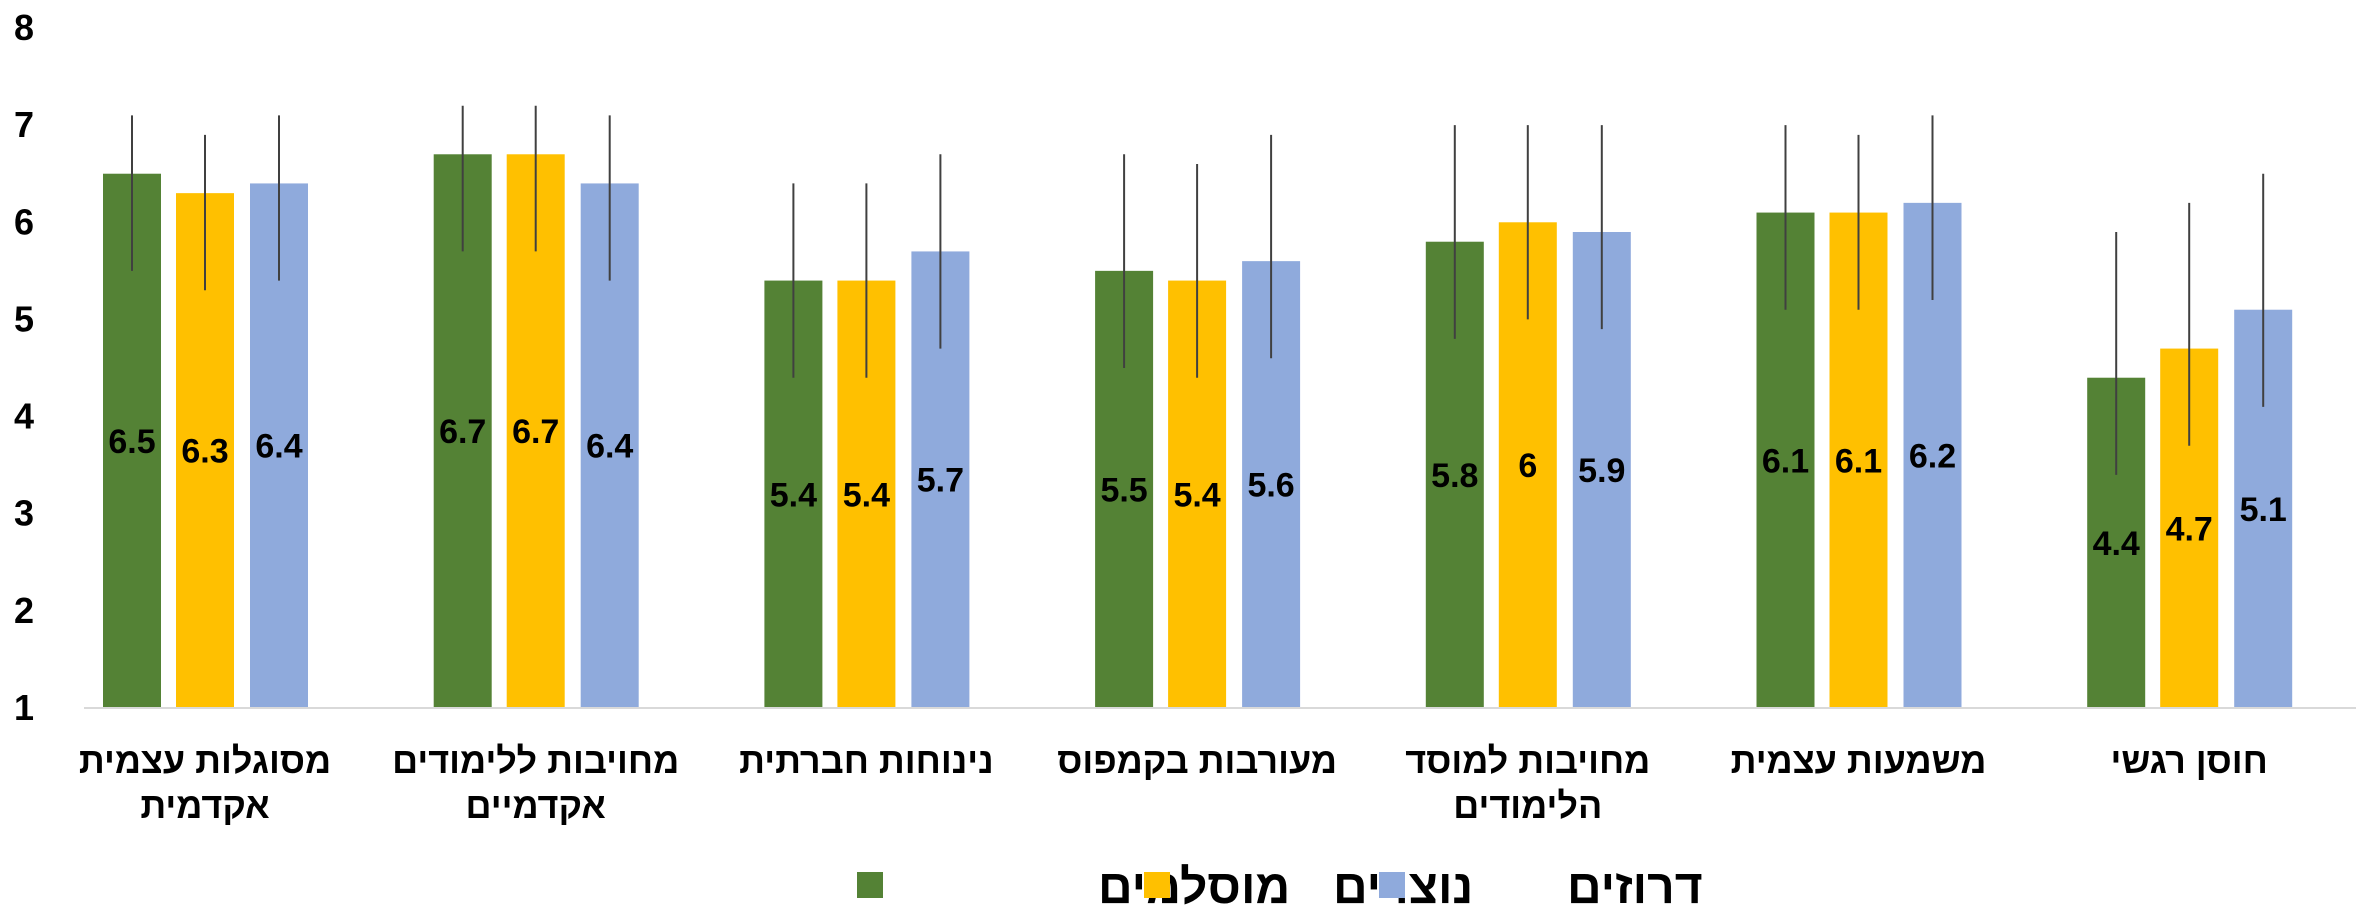  What do you see at coordinates (1123, 490) in the screenshot?
I see `data-label: 5.5` at bounding box center [1123, 490].